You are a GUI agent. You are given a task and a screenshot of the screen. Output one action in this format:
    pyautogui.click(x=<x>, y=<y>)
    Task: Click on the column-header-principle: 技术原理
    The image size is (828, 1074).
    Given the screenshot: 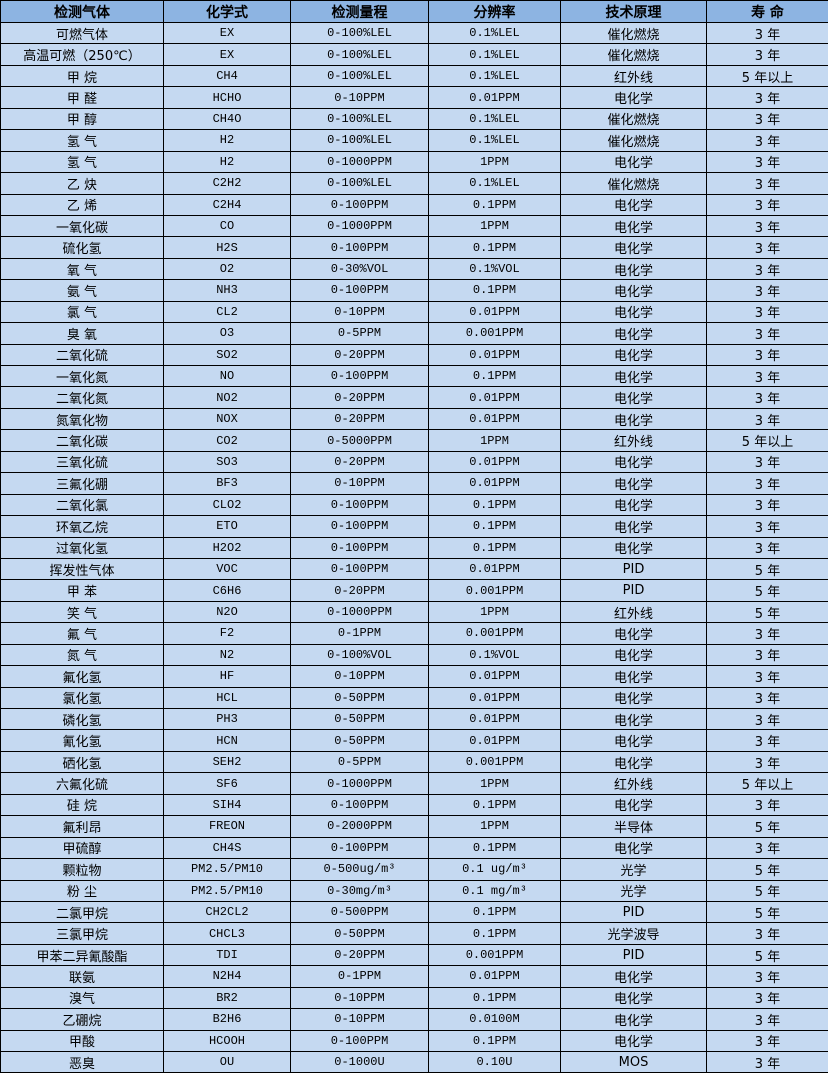 What is the action you would take?
    pyautogui.click(x=633, y=11)
    